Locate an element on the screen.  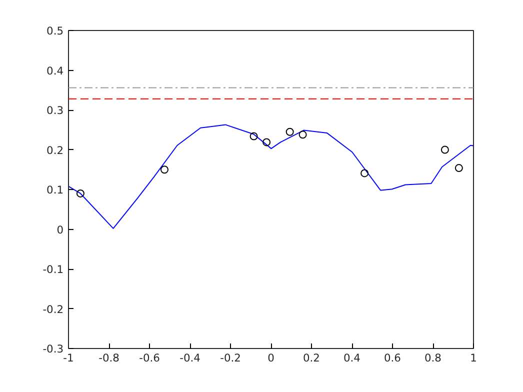
x-tick-label: -0.8 is located at coordinates (109, 358).